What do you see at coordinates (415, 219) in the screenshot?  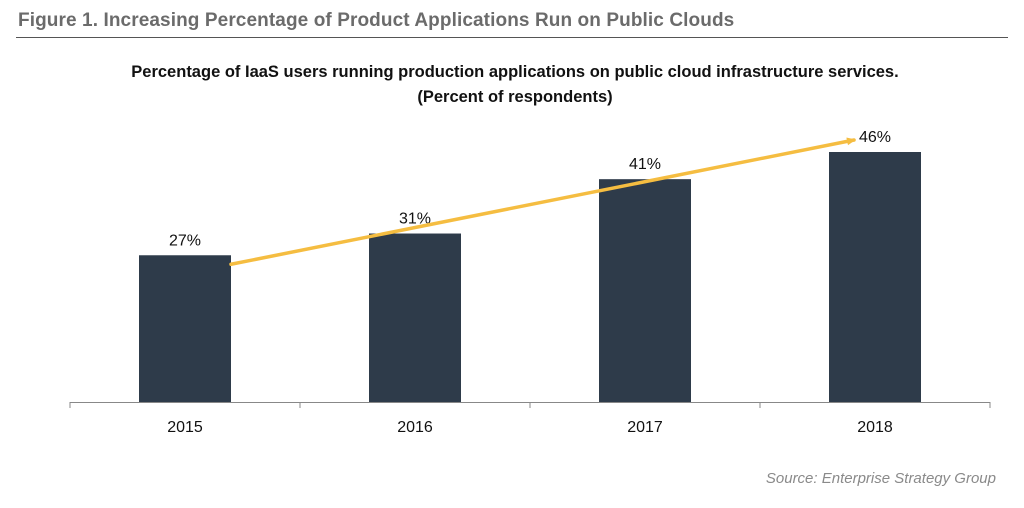 I see `data-label-2016: 31%` at bounding box center [415, 219].